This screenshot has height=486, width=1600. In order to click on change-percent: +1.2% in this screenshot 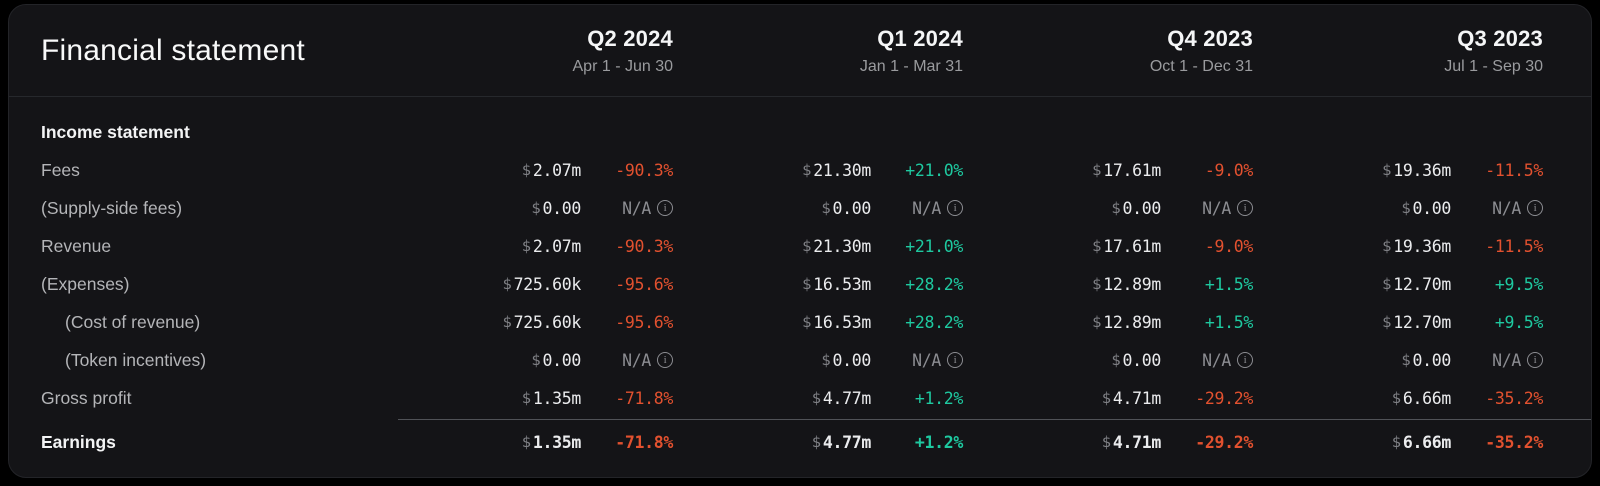, I will do `click(917, 398)`.